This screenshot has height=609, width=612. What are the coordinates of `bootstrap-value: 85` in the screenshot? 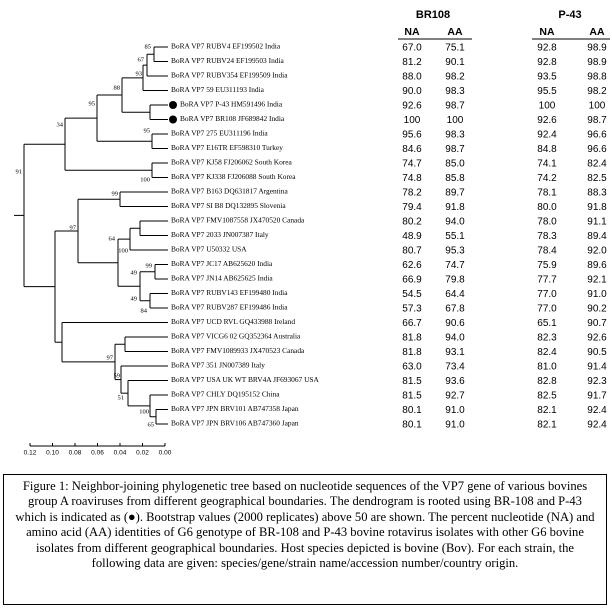 It's located at (148, 46).